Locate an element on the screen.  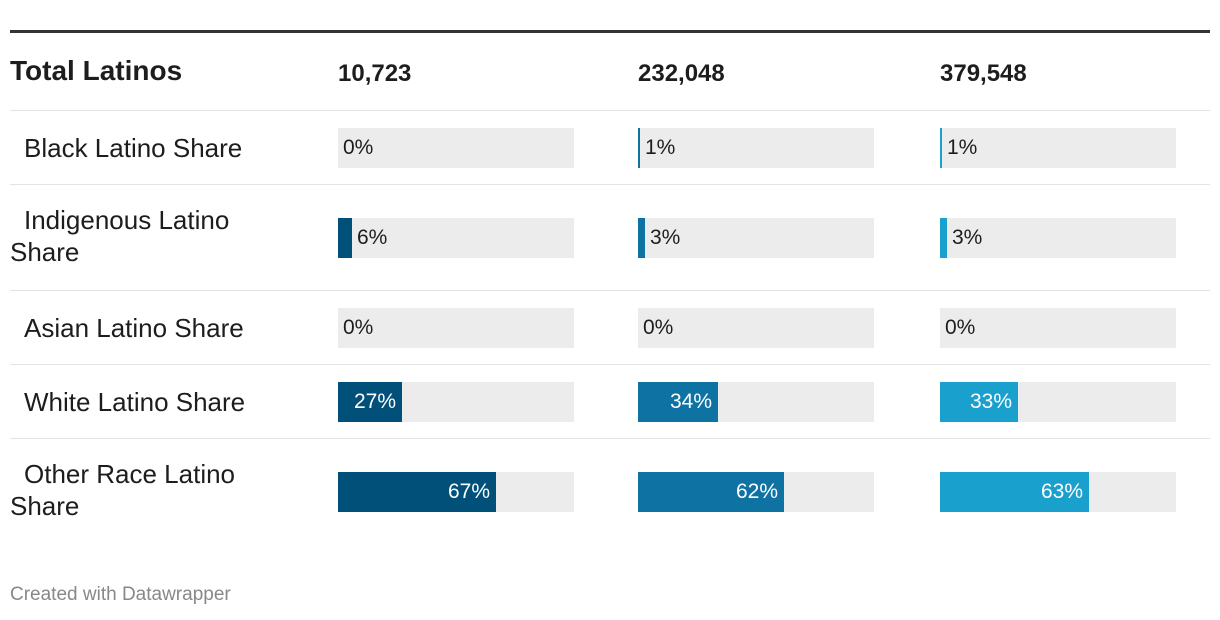
bar-track: 33% is located at coordinates (1058, 402).